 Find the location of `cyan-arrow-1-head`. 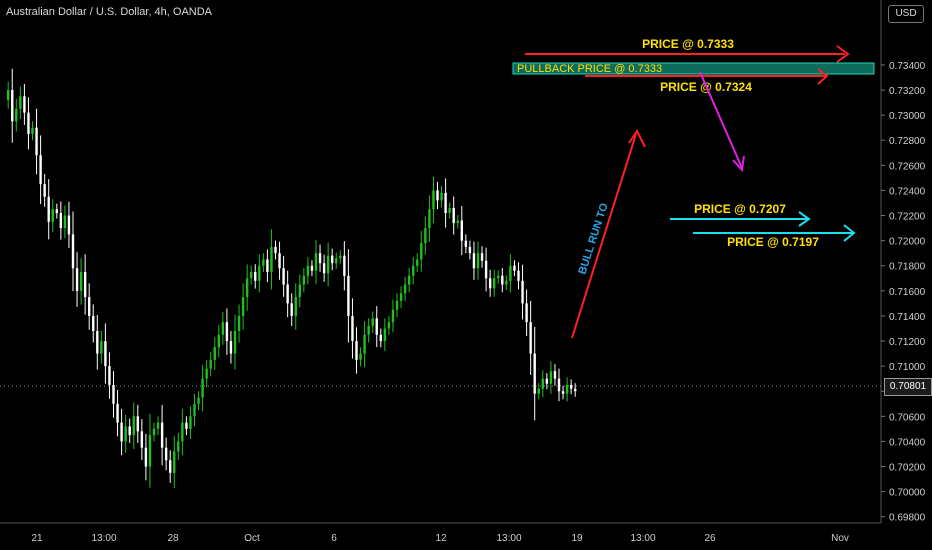

cyan-arrow-1-head is located at coordinates (804, 219).